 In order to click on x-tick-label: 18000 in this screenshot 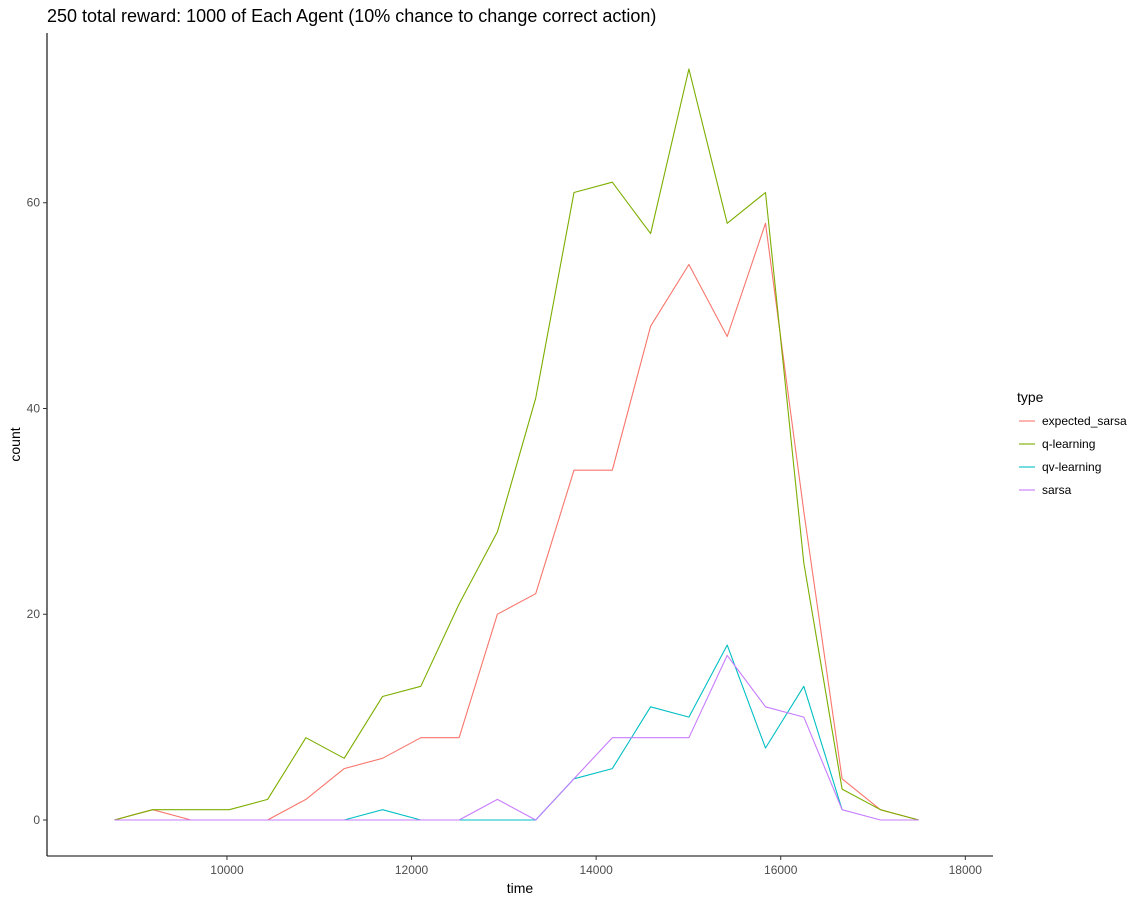, I will do `click(966, 870)`.